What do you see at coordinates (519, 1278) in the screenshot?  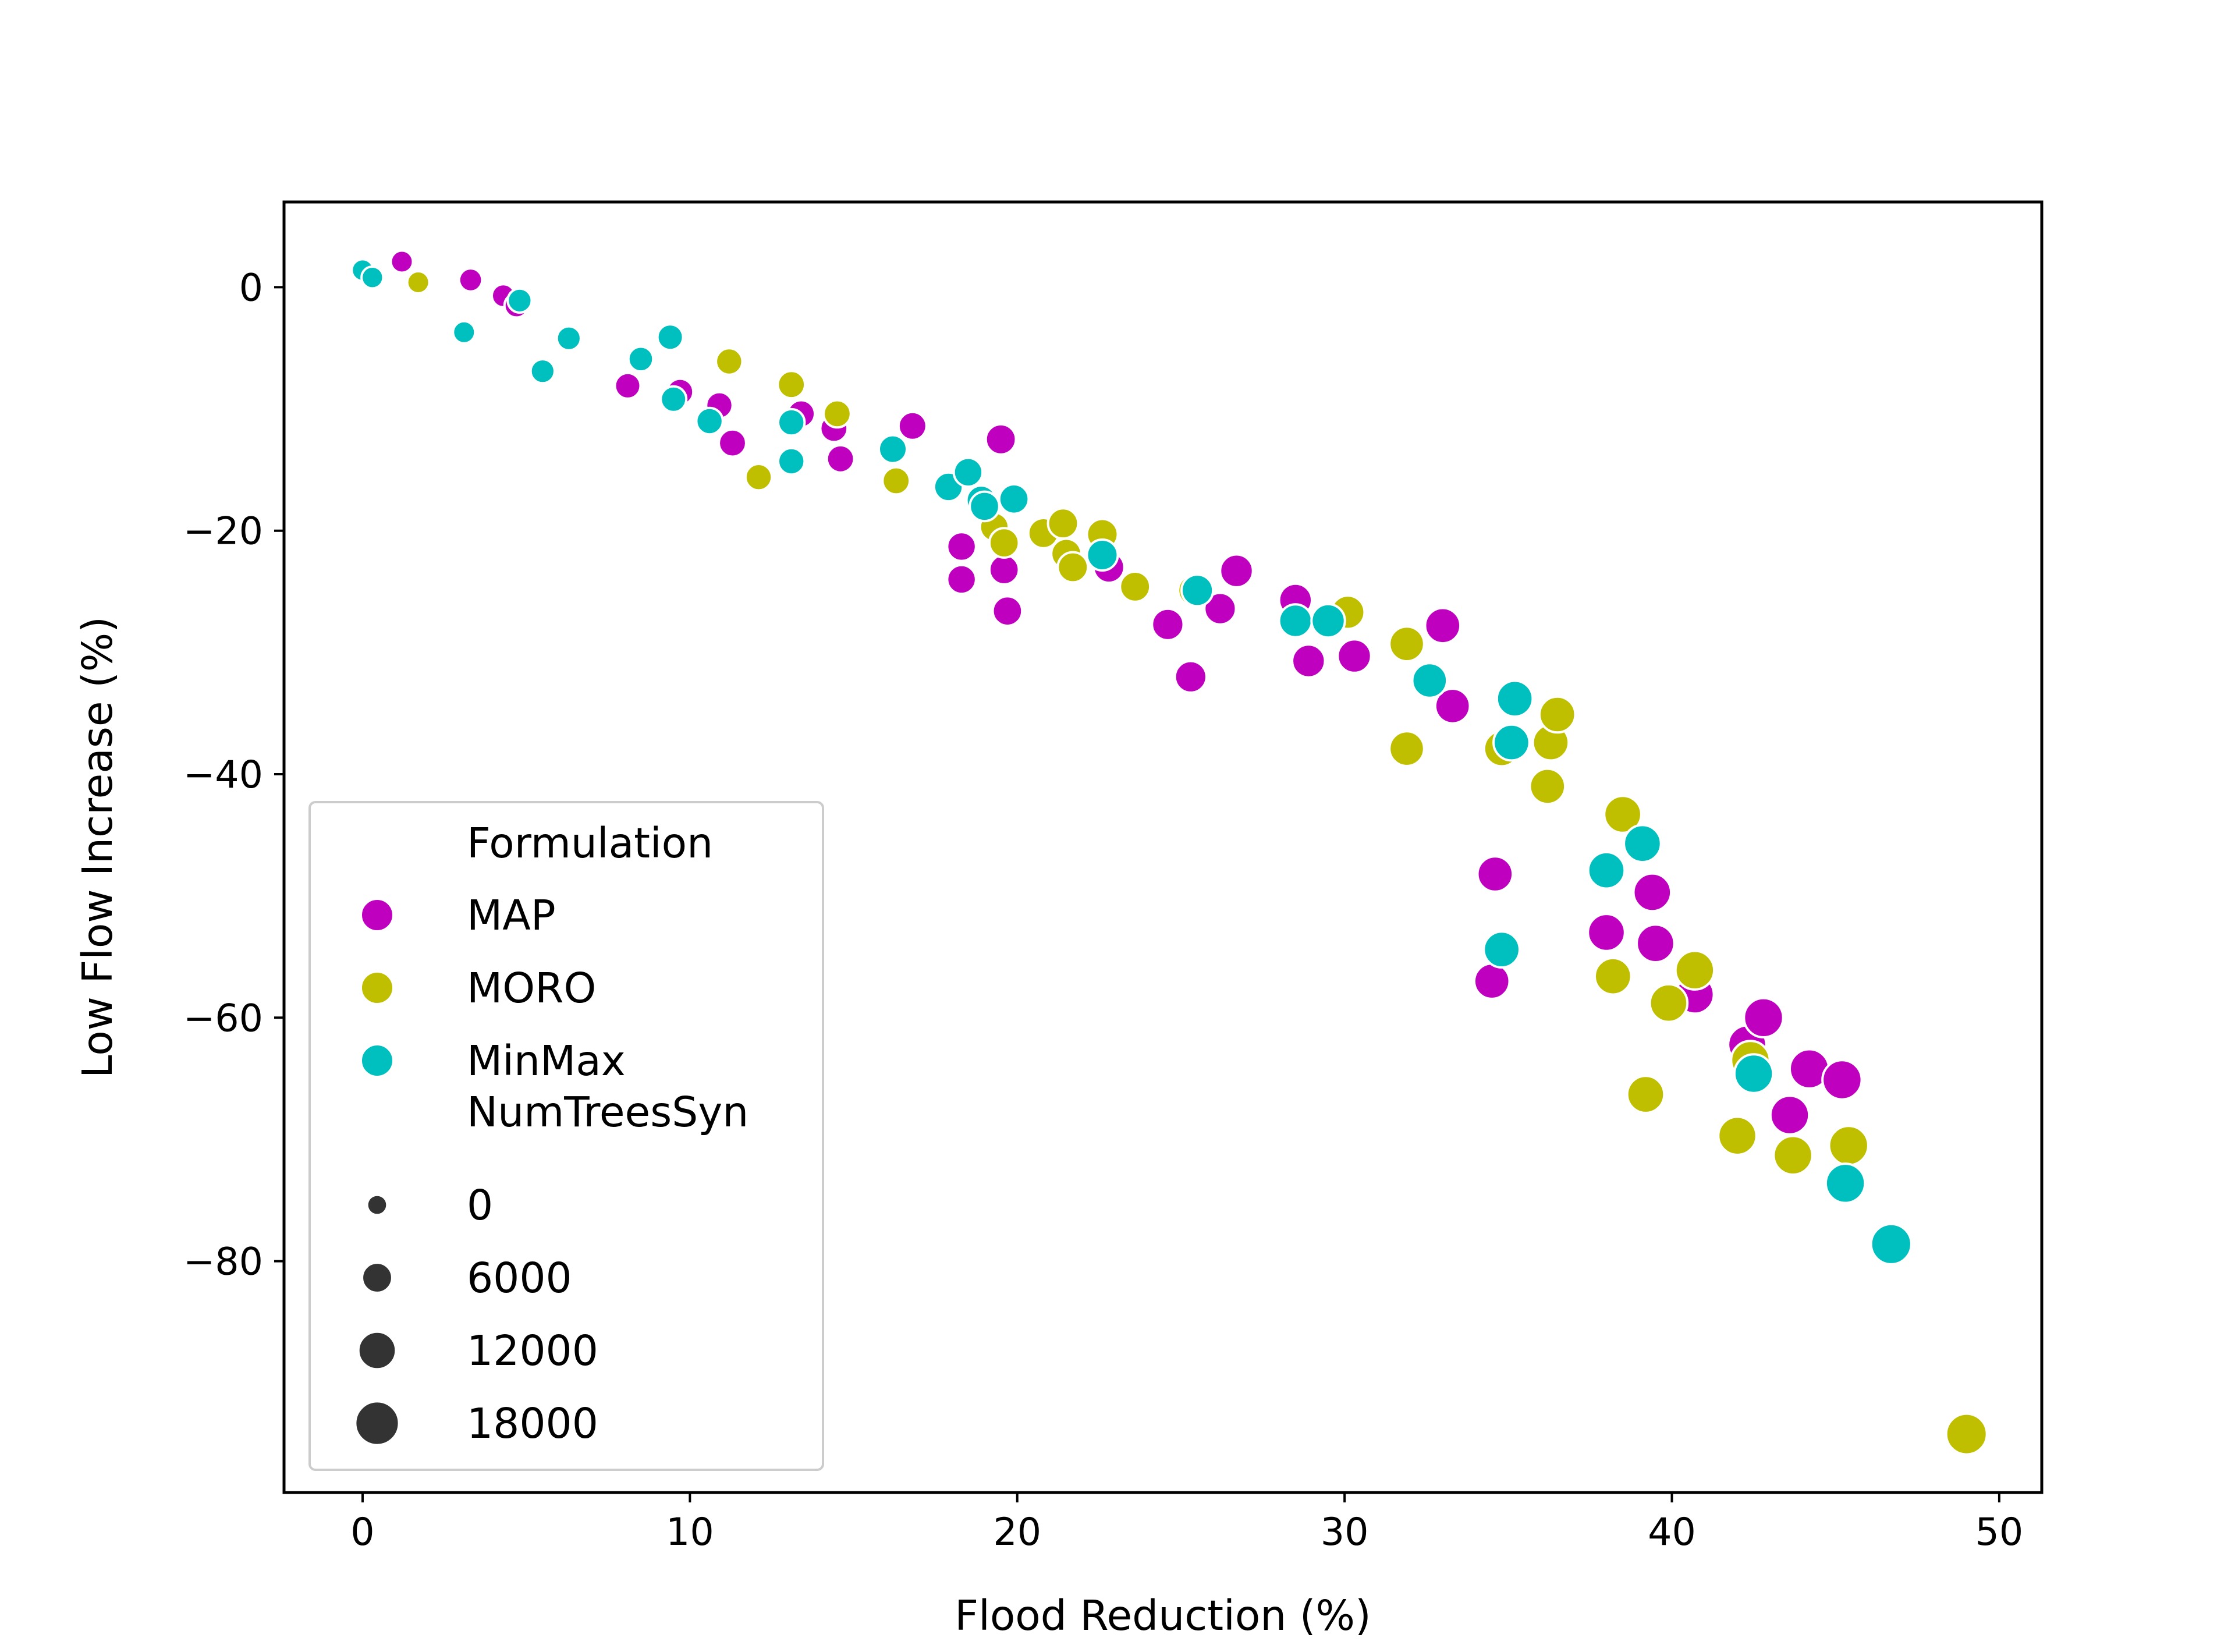 I see `legend-size-label: 6000` at bounding box center [519, 1278].